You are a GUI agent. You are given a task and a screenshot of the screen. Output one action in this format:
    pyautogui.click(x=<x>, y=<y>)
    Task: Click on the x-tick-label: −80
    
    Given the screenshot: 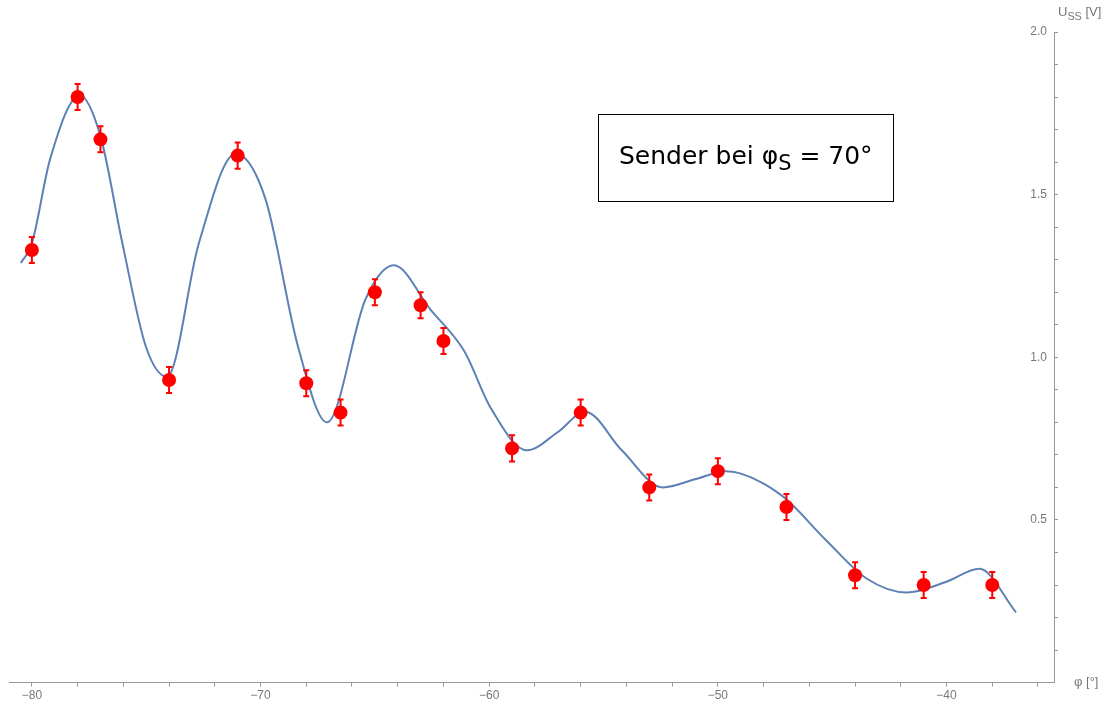 What is the action you would take?
    pyautogui.click(x=32, y=695)
    